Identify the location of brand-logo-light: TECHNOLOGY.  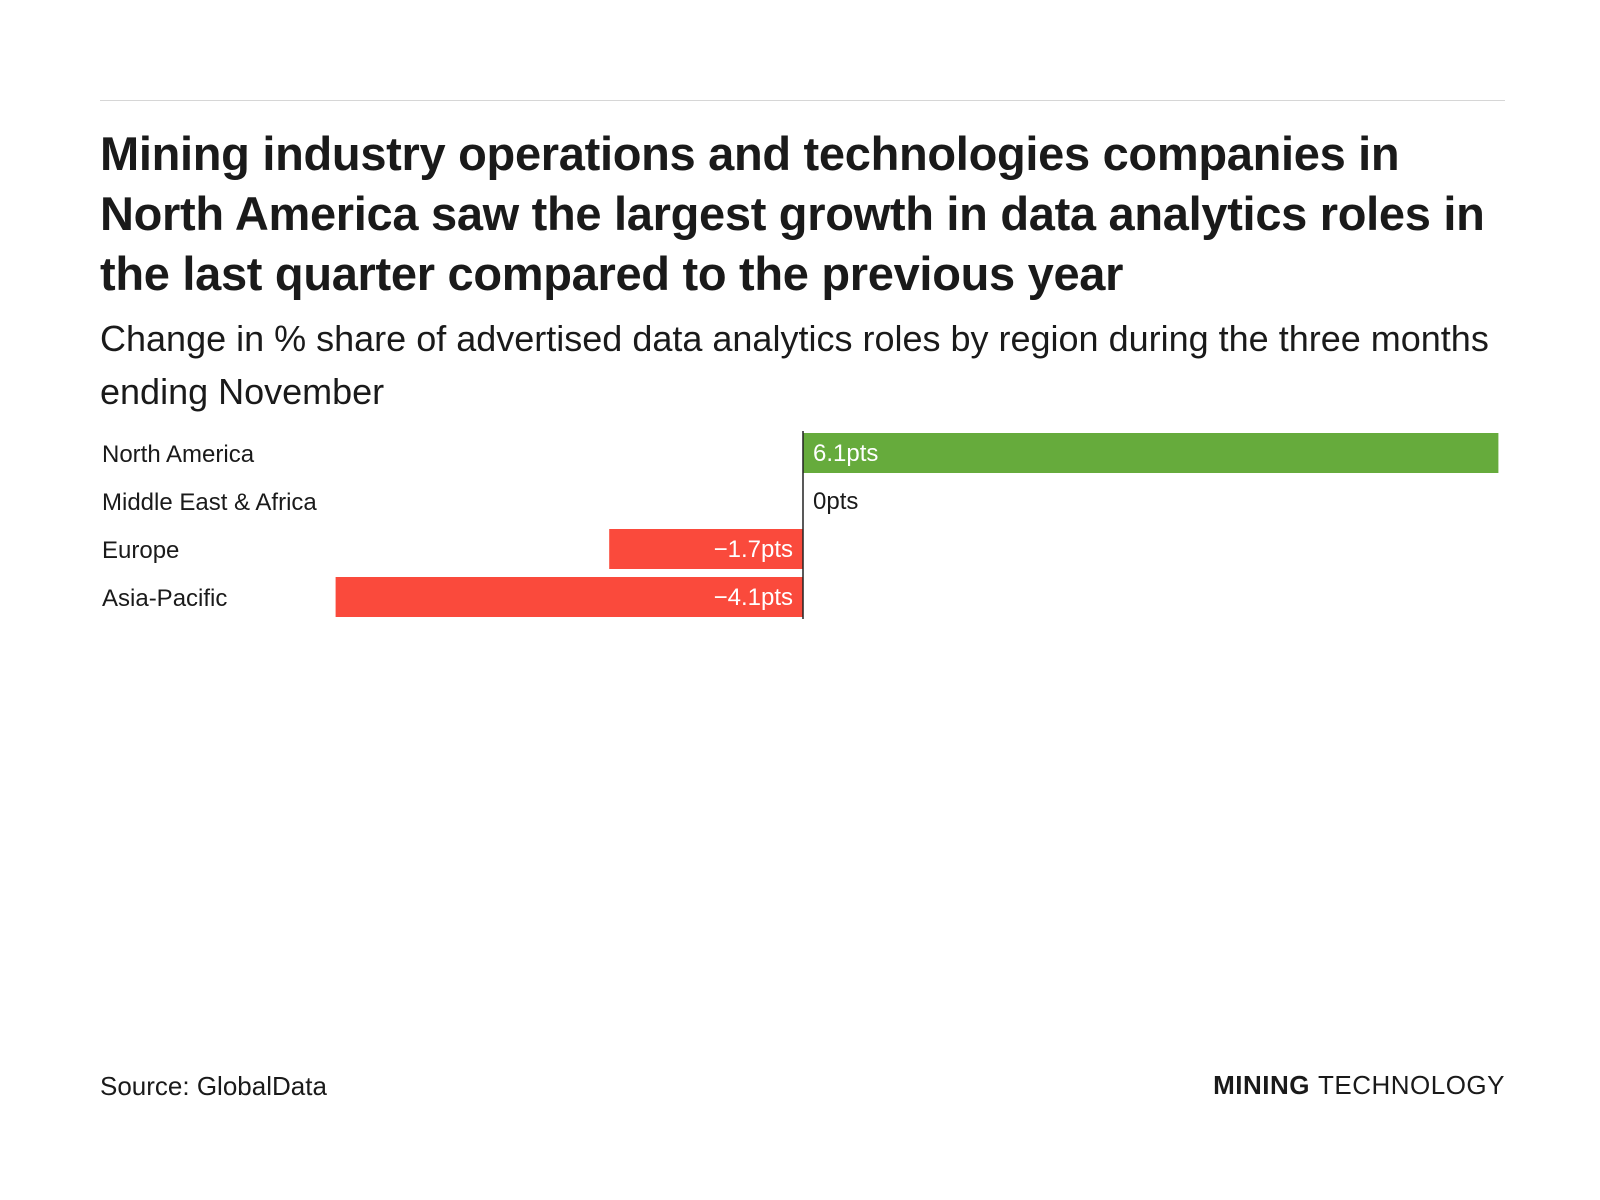
(1411, 1085).